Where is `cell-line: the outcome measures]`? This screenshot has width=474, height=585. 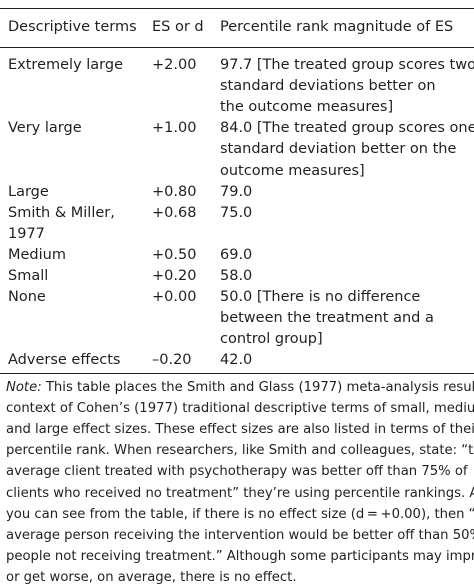 cell-line: the outcome measures] is located at coordinates (307, 107).